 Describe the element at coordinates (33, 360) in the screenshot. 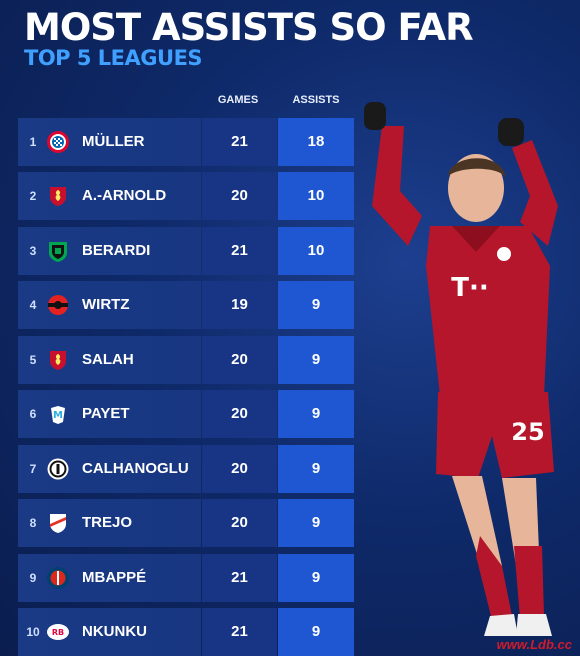

I see `rank-number: 5` at that location.